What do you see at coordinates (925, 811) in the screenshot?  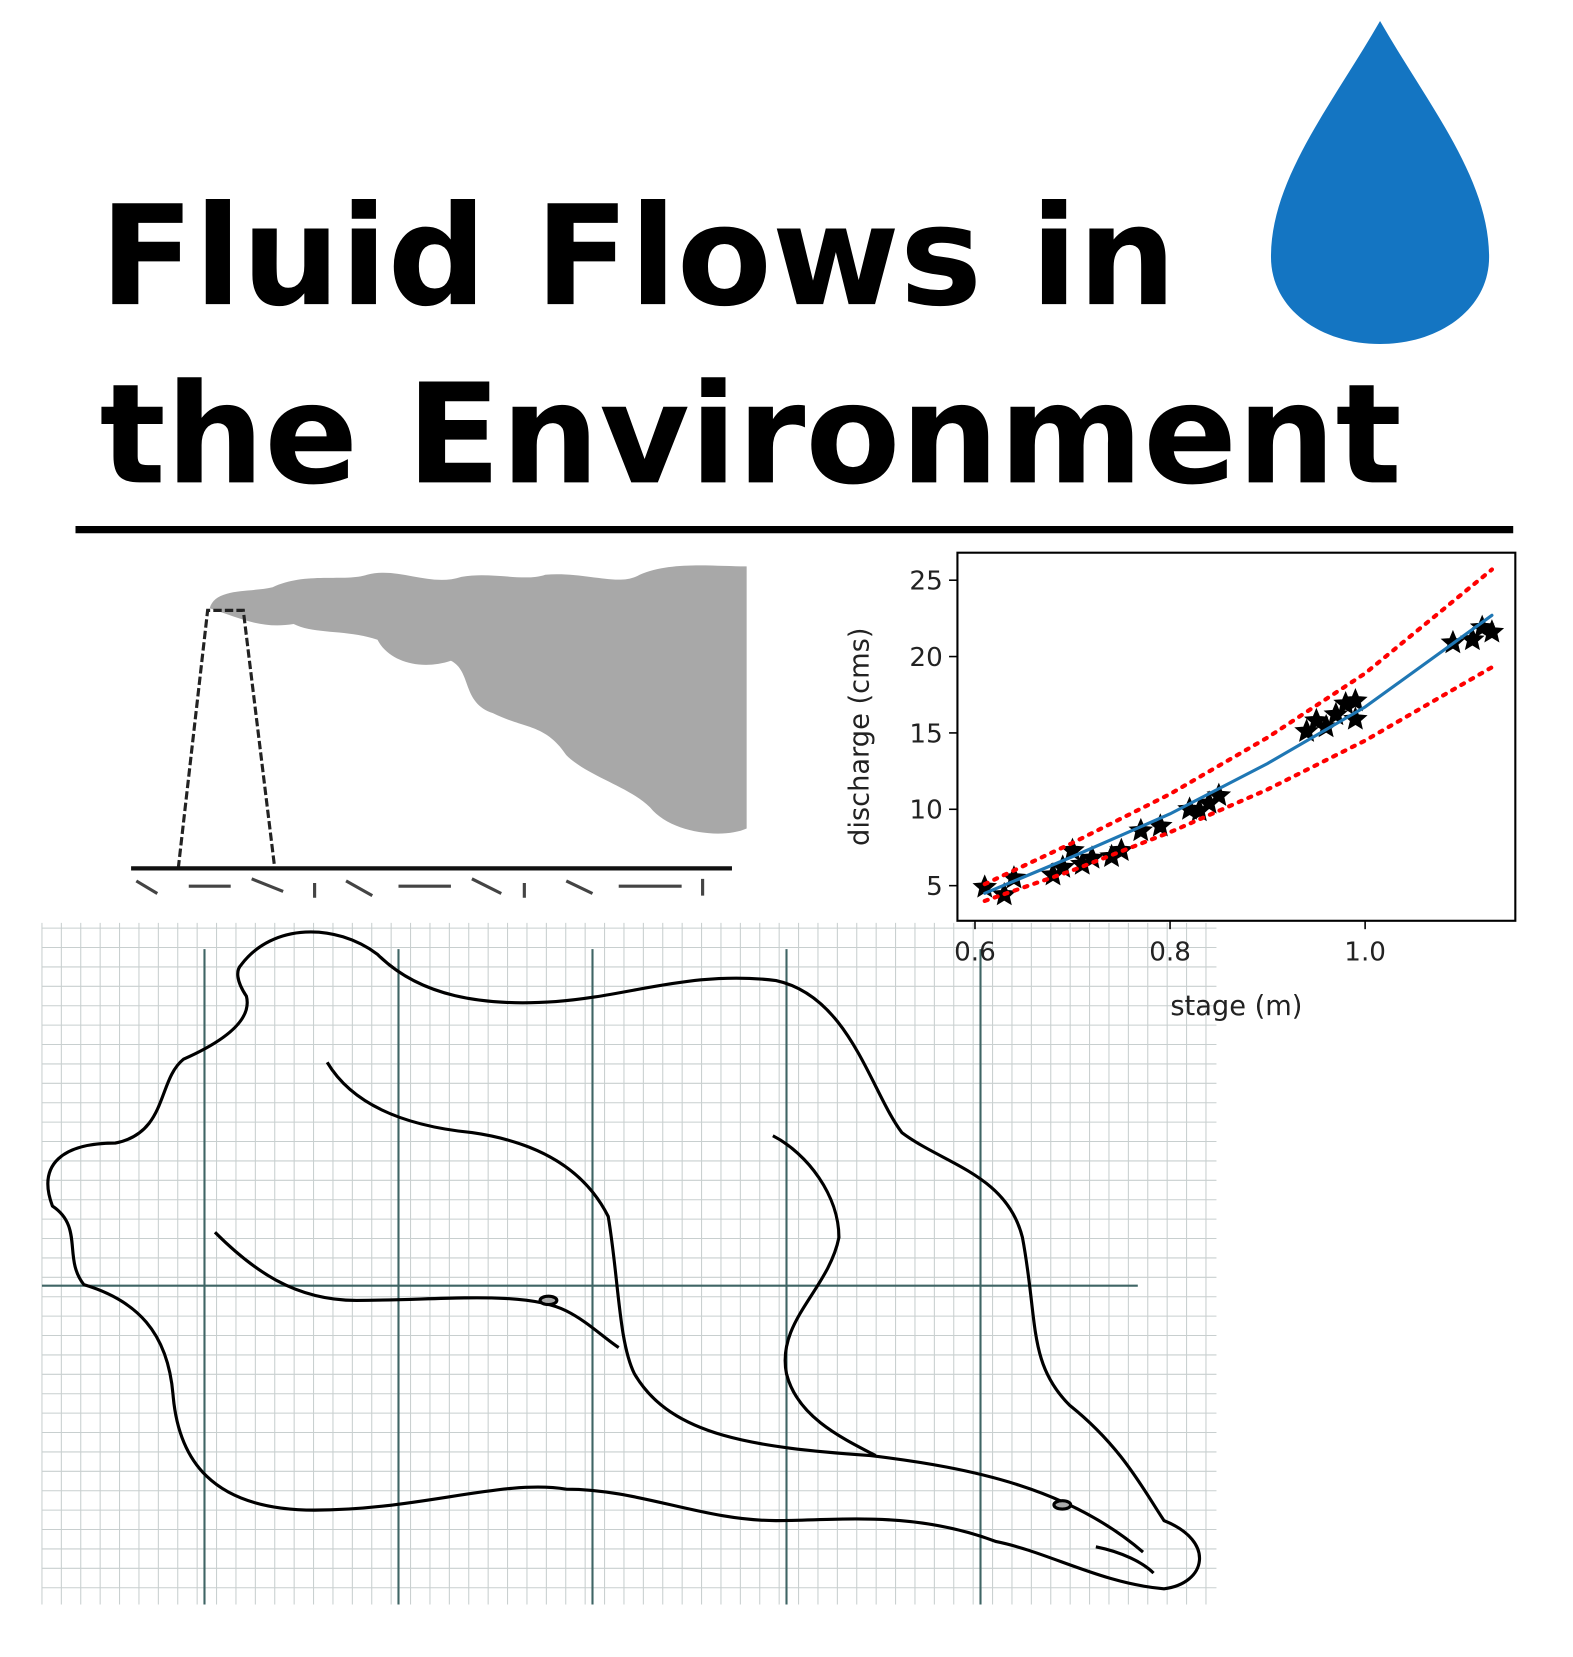 I see `y-tick-label: 10` at bounding box center [925, 811].